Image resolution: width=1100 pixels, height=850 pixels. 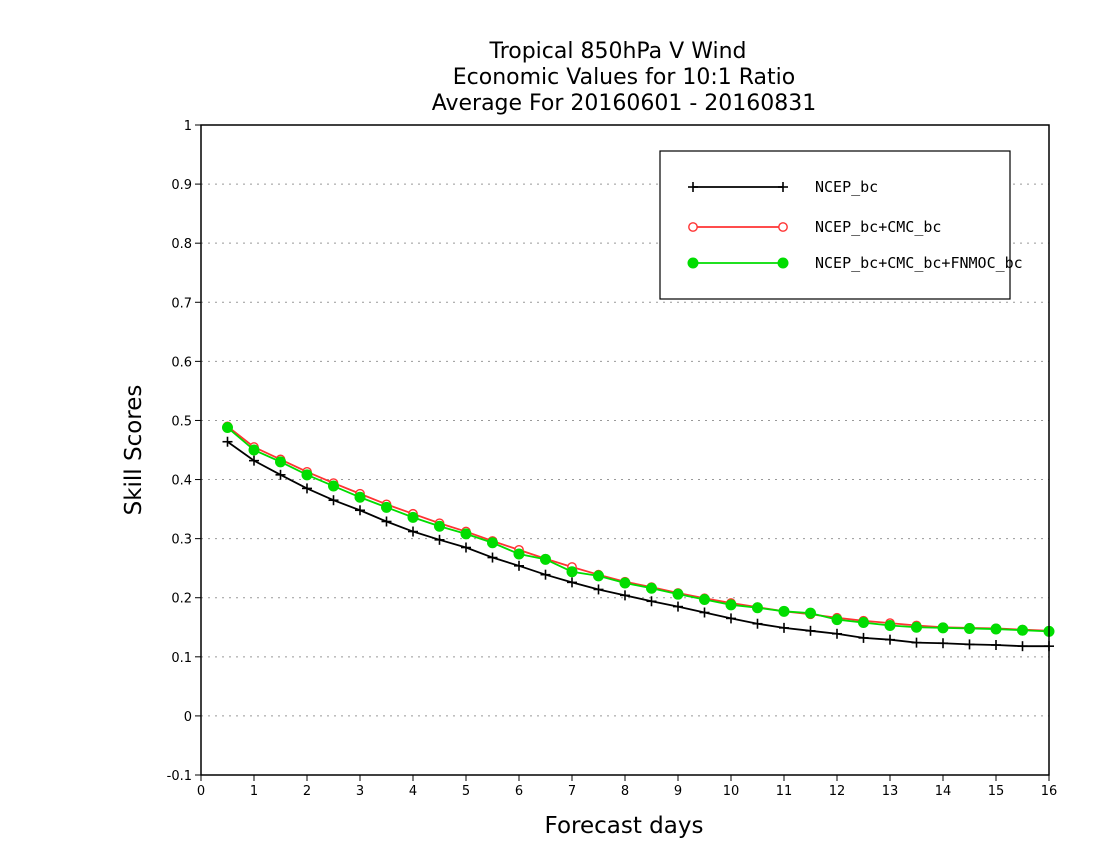 I want to click on x-tick-label: 2, so click(x=307, y=791).